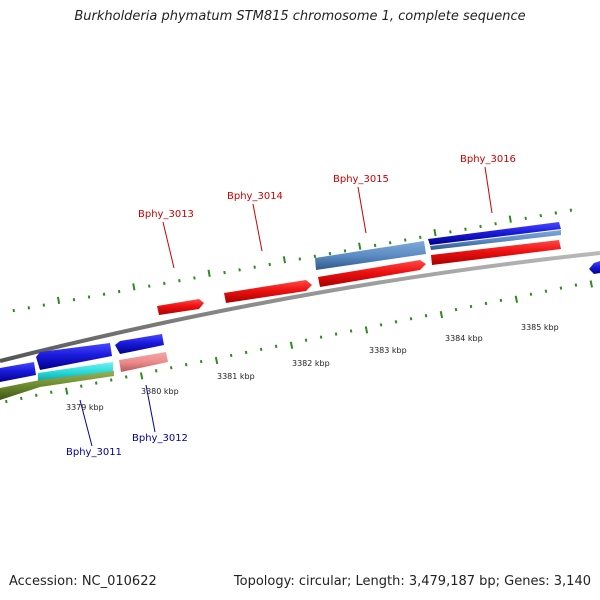 Image resolution: width=600 pixels, height=600 pixels. Describe the element at coordinates (311, 363) in the screenshot. I see `scale-label-3382: 3382 kbp` at that location.